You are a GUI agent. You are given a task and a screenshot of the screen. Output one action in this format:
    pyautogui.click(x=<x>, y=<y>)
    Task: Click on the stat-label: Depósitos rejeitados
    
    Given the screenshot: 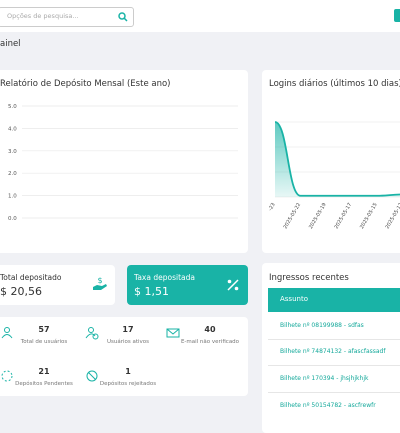 What is the action you would take?
    pyautogui.click(x=128, y=384)
    